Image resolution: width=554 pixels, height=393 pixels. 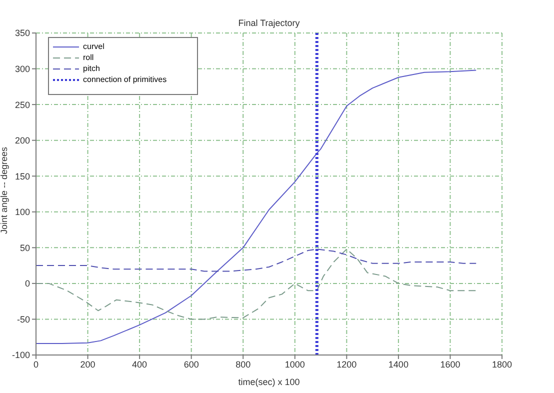 I want to click on y-tick-label: 200, so click(x=22, y=141).